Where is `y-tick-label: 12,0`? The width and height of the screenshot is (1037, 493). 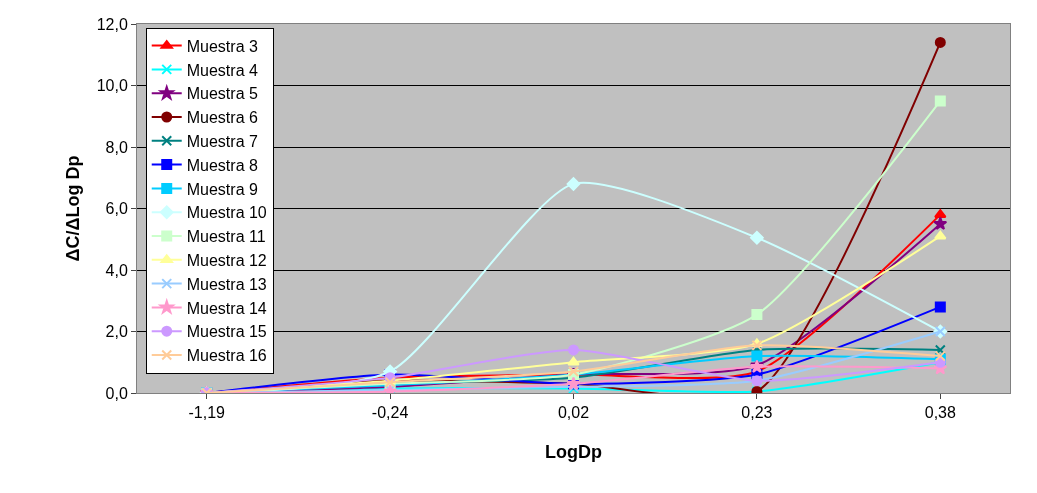 y-tick-label: 12,0 is located at coordinates (112, 24).